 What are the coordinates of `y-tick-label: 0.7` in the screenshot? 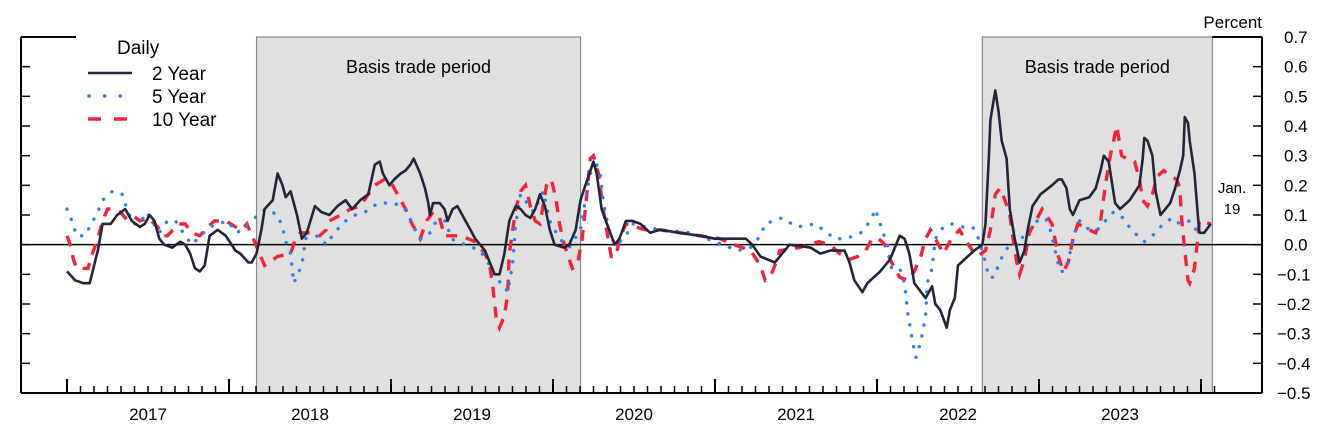 It's located at (1296, 37).